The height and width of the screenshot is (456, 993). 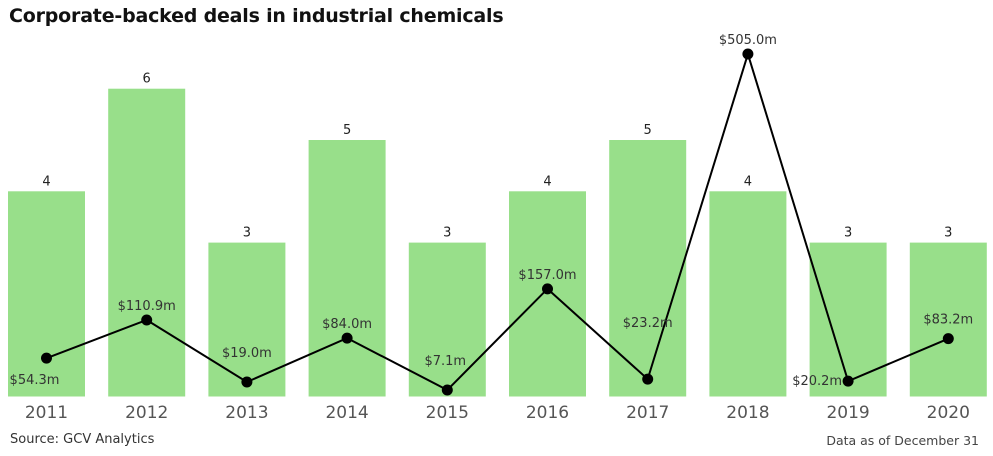 I want to click on bar-label-2016: 4, so click(x=547, y=181).